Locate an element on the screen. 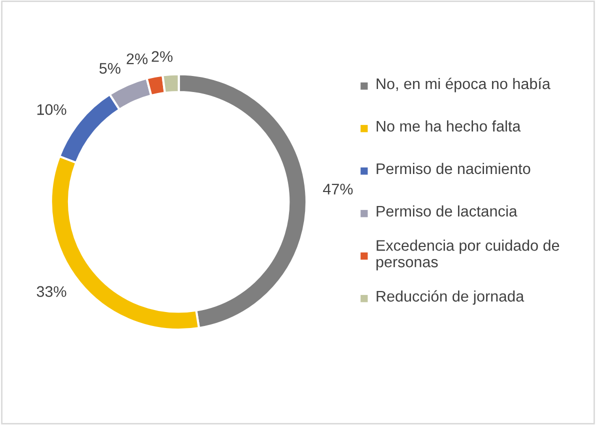 The height and width of the screenshot is (425, 596). legend-label: No, en mi época no había is located at coordinates (463, 85).